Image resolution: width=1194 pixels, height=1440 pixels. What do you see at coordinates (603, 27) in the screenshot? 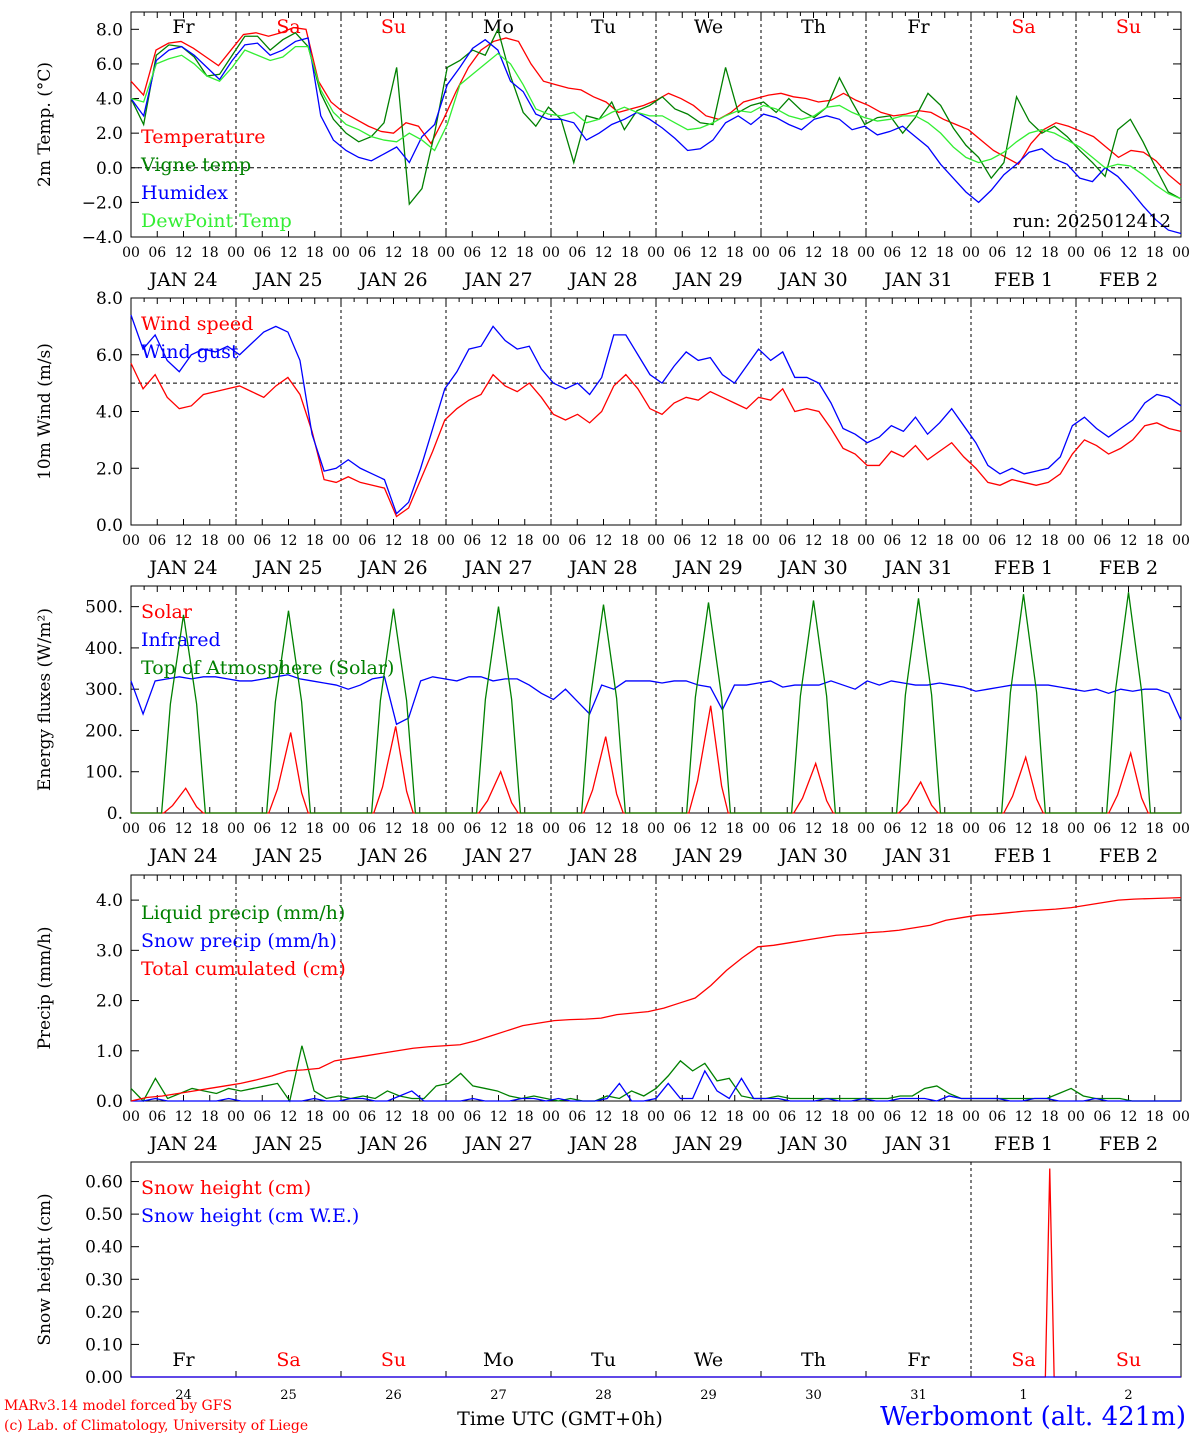
I see `weekday-label: Tu` at bounding box center [603, 27].